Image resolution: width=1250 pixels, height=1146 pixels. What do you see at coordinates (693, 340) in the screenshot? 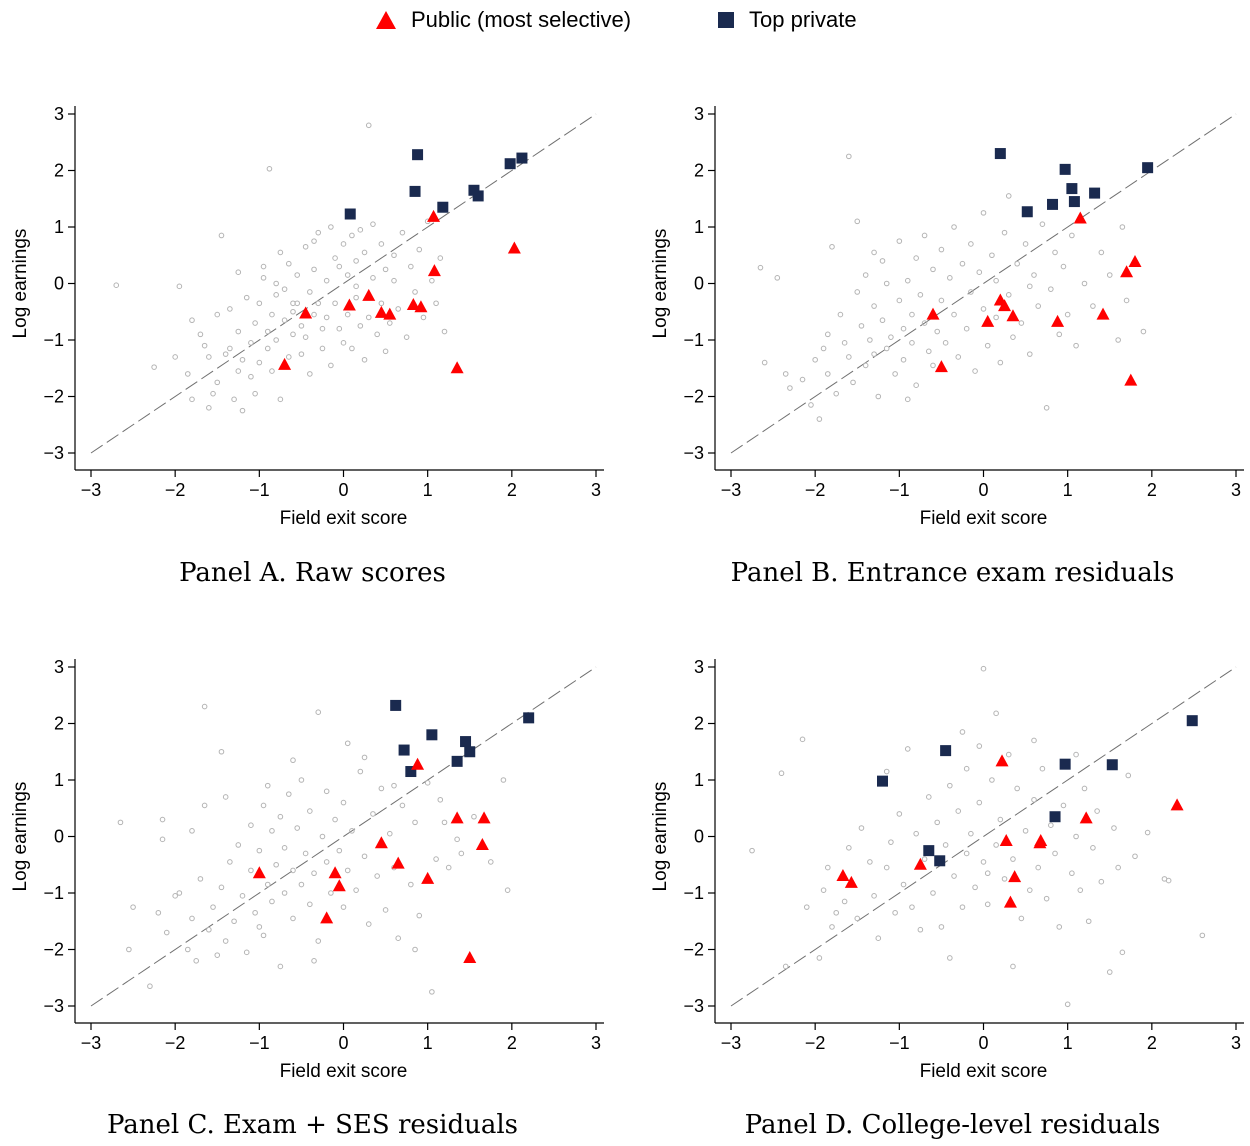
I see `y-tick-label: −1` at bounding box center [693, 340].